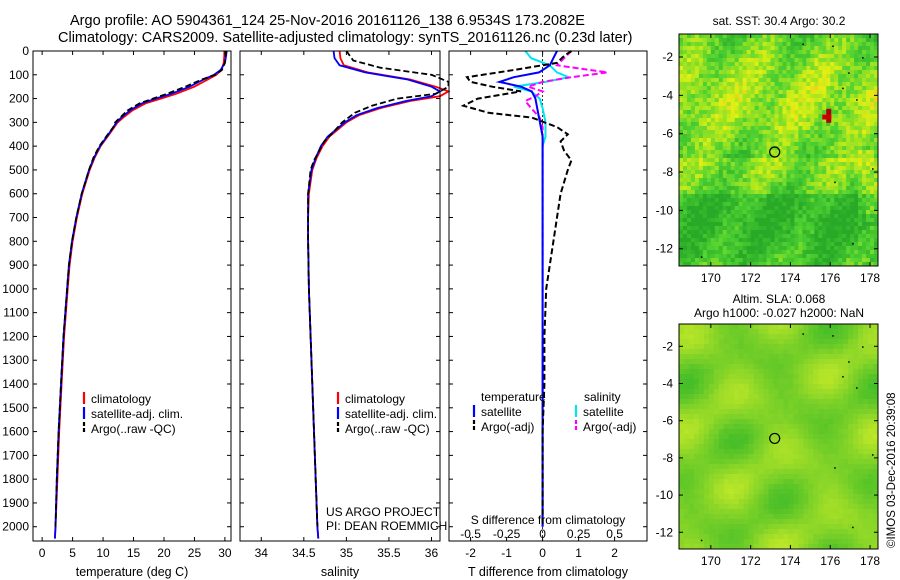  What do you see at coordinates (304, 553) in the screenshot?
I see `salinity-tick-label: 34.5` at bounding box center [304, 553].